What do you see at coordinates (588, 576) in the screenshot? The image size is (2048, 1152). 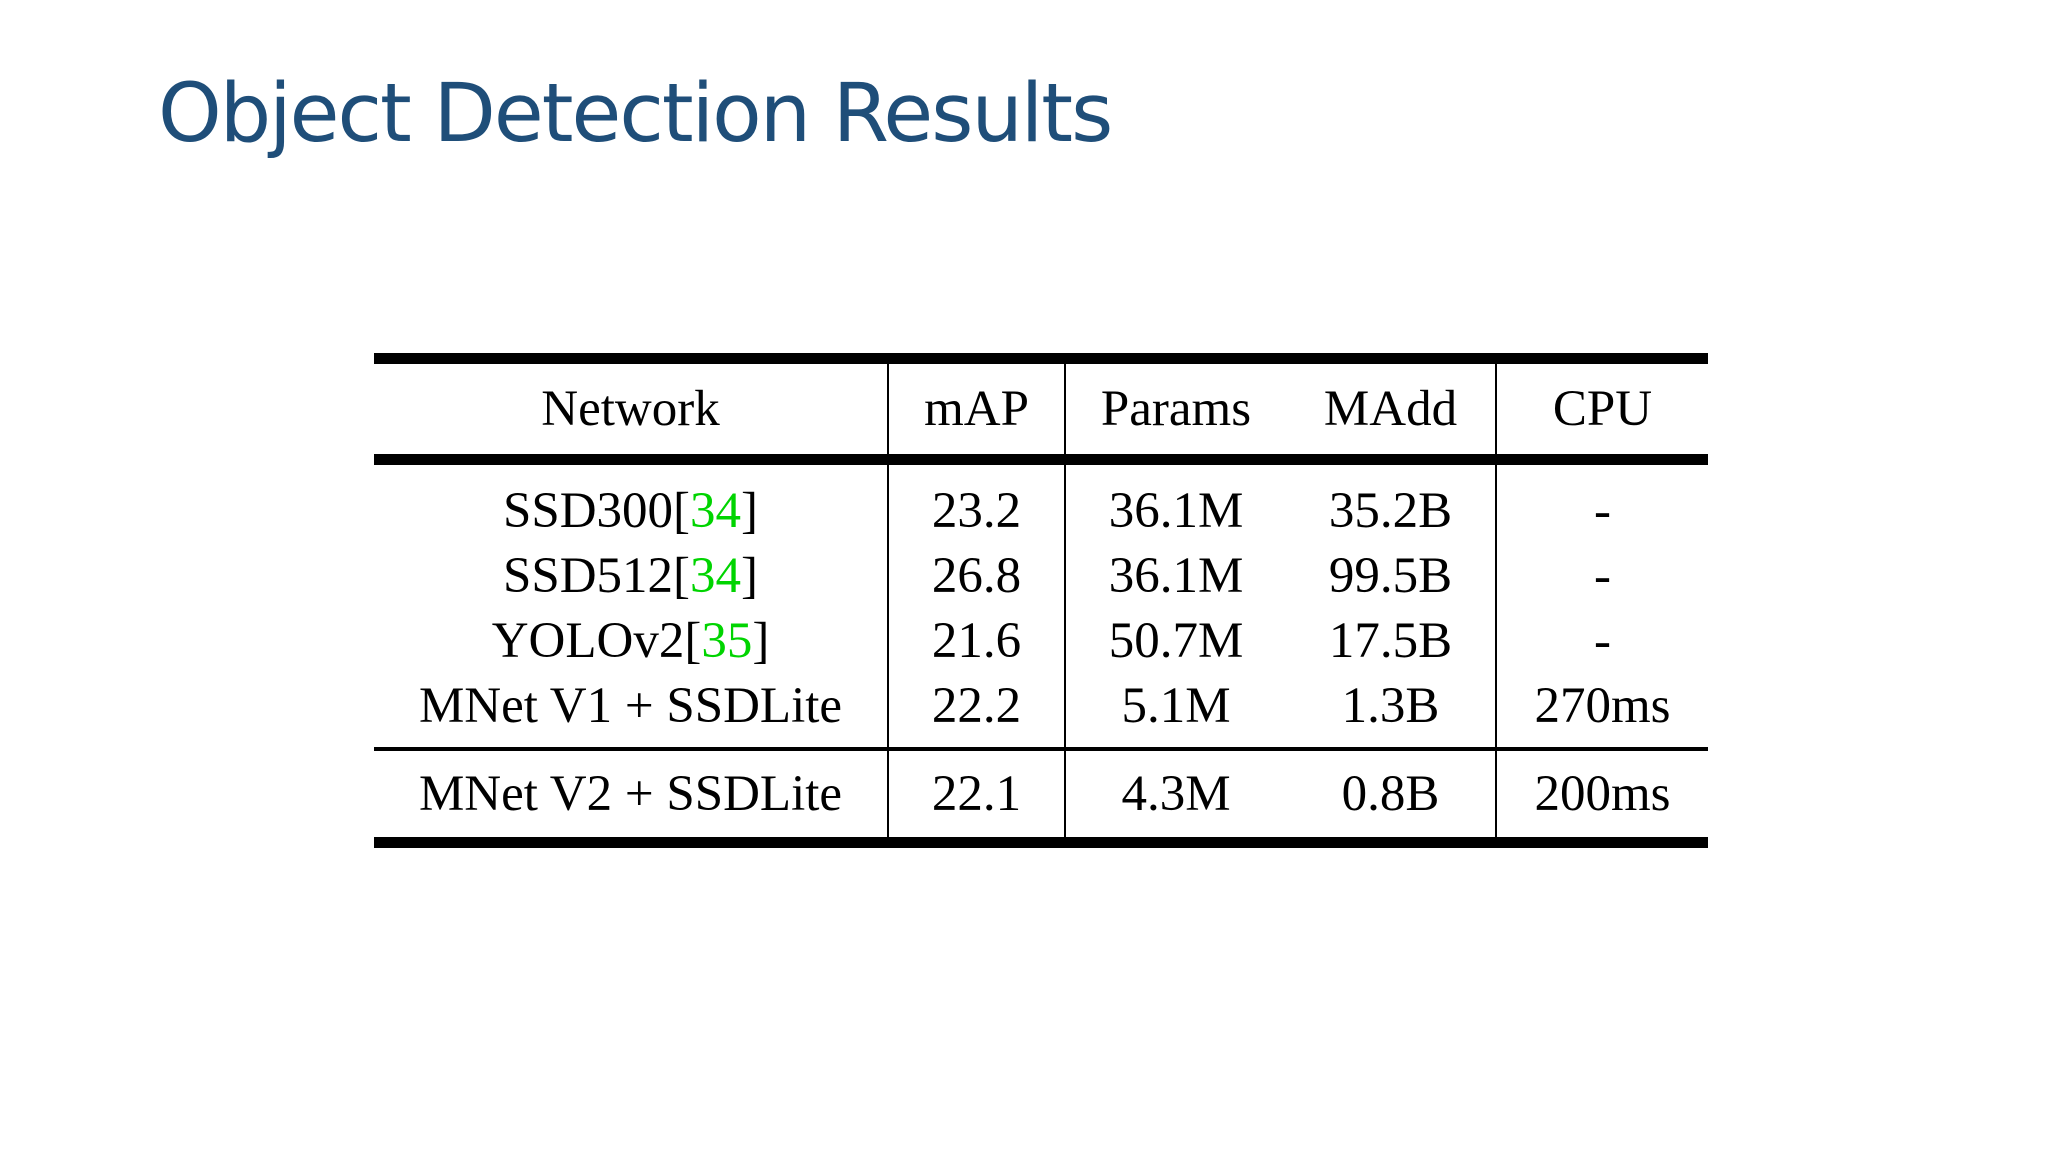 I see `network-name: SSD512` at bounding box center [588, 576].